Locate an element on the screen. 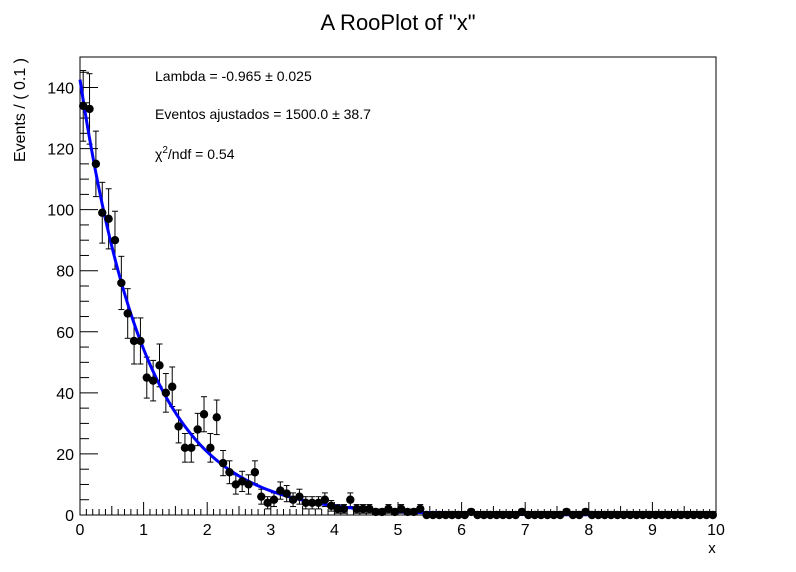  x-tick-label: 0 is located at coordinates (80, 530).